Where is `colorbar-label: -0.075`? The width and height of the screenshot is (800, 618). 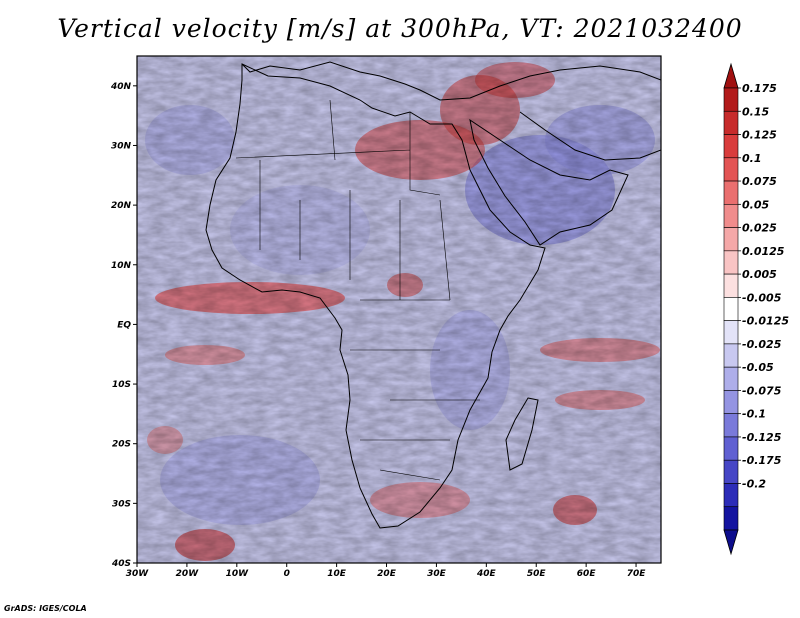 colorbar-label: -0.075 is located at coordinates (762, 390).